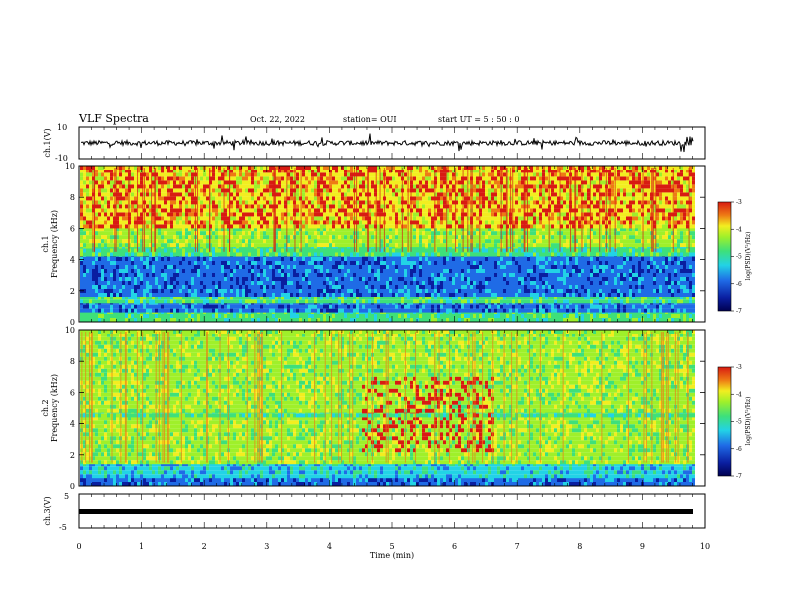 The width and height of the screenshot is (792, 612). I want to click on ch3-waveform-trace, so click(386, 511).